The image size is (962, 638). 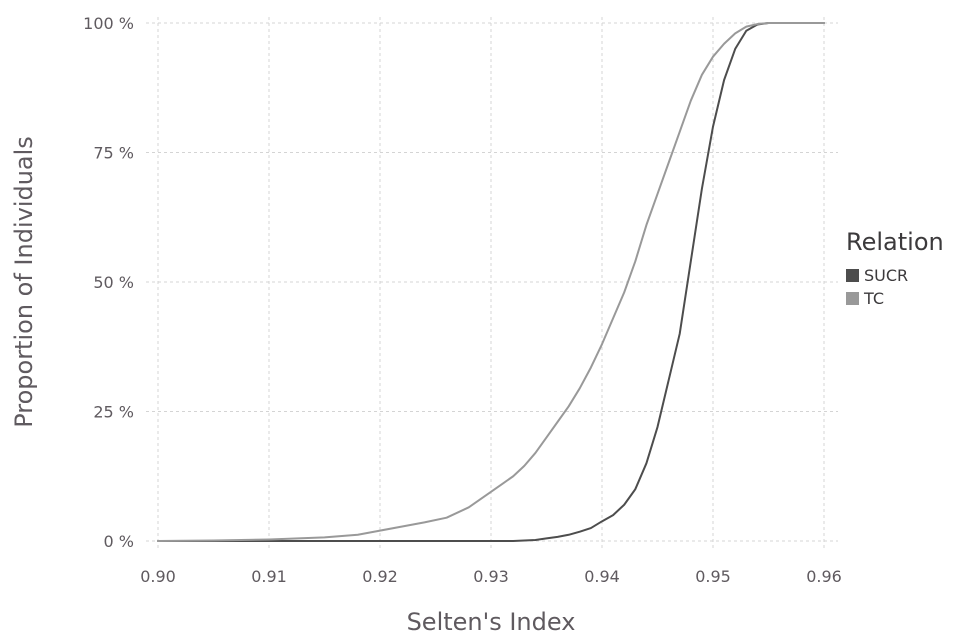 What do you see at coordinates (824, 576) in the screenshot?
I see `x-tick-label: 0.96` at bounding box center [824, 576].